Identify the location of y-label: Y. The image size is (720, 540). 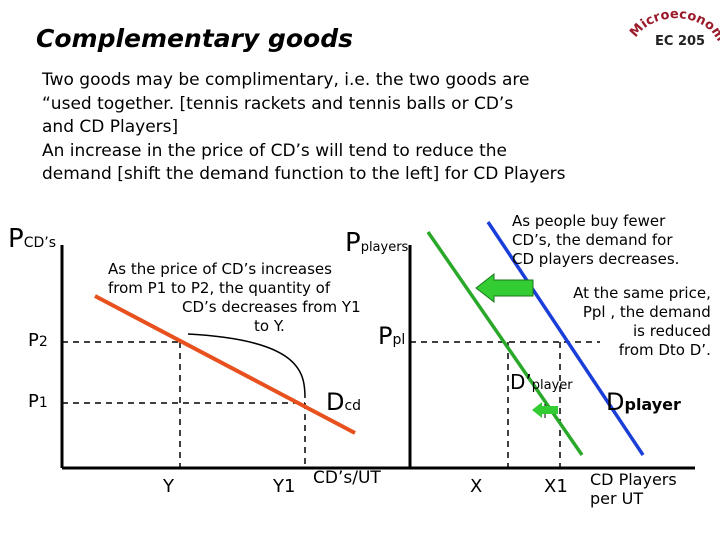
(168, 486).